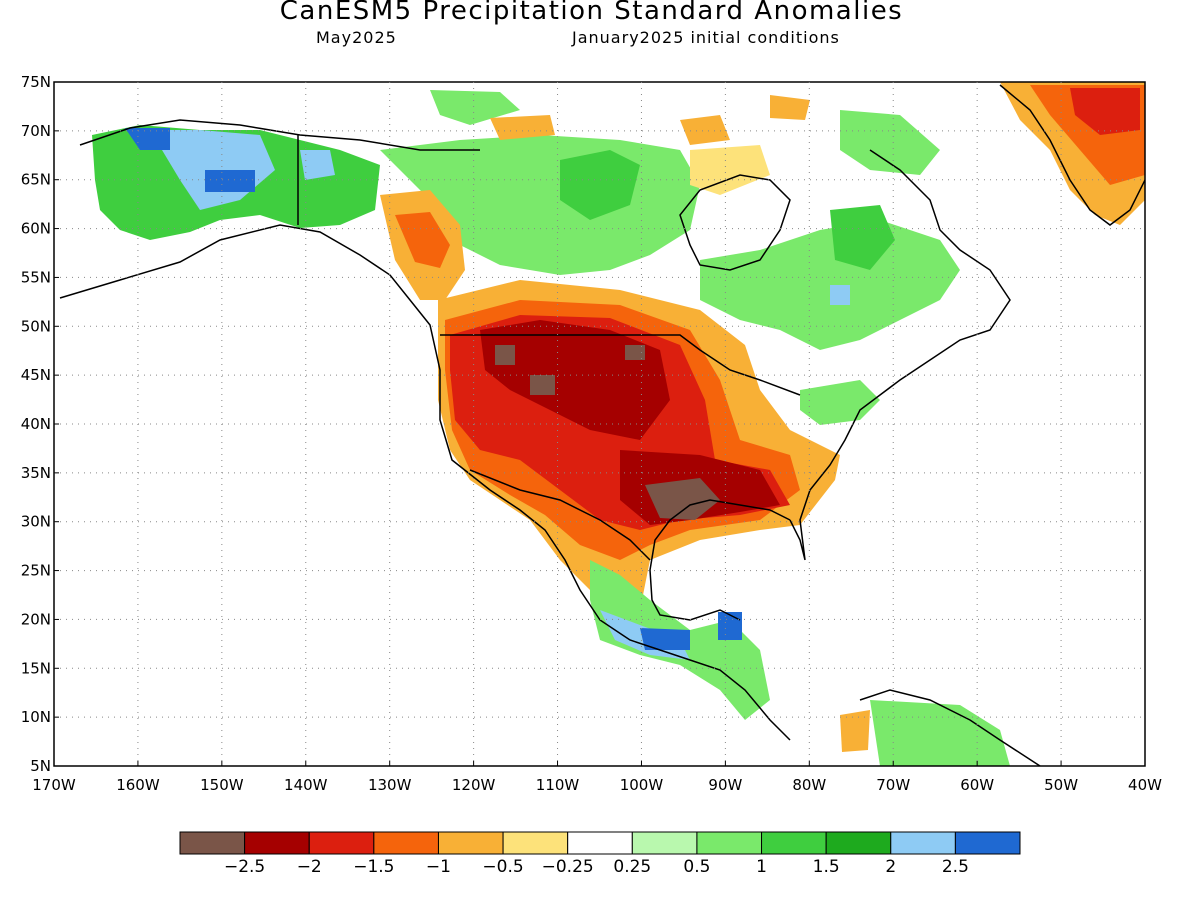  Describe the element at coordinates (279, 135) in the screenshot. I see `coastline-alaska-north` at that location.